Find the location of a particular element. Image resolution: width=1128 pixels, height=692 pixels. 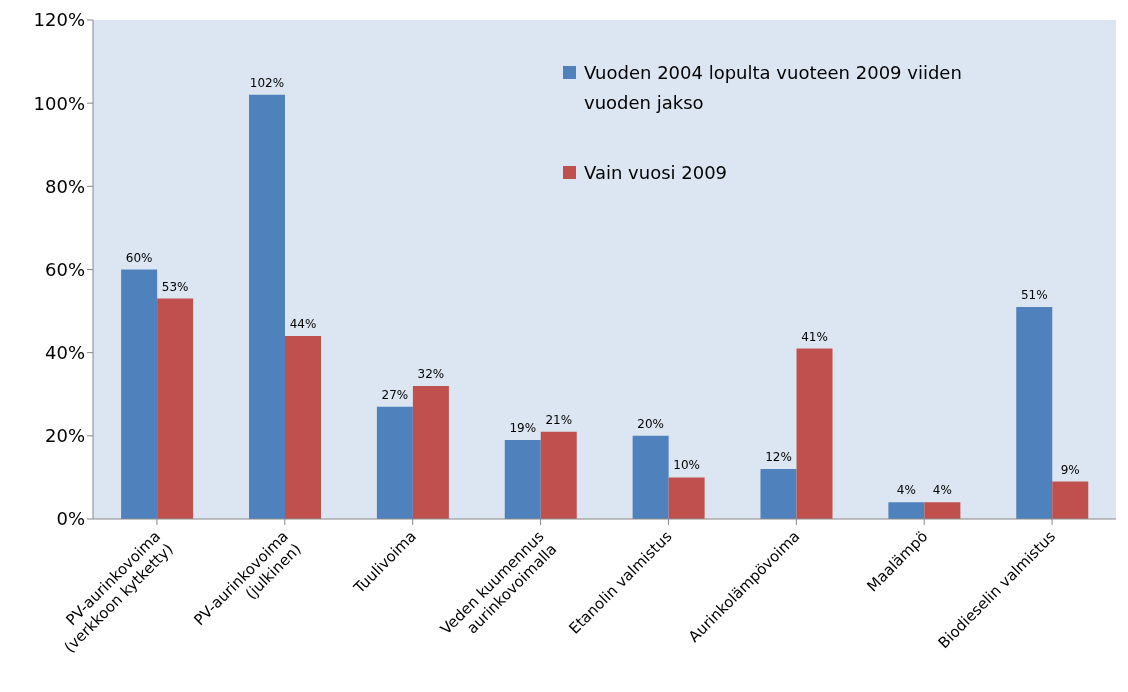

data-label: 21% is located at coordinates (559, 419).